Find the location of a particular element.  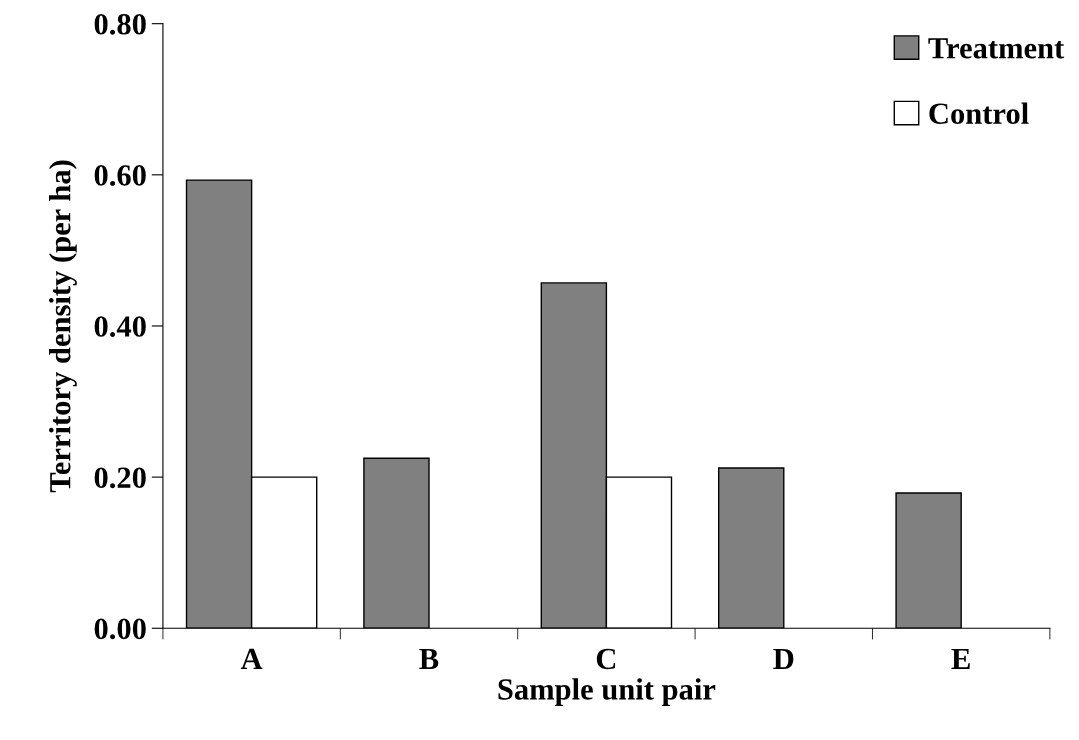

y-tick-label: 0.00 is located at coordinates (120, 629).